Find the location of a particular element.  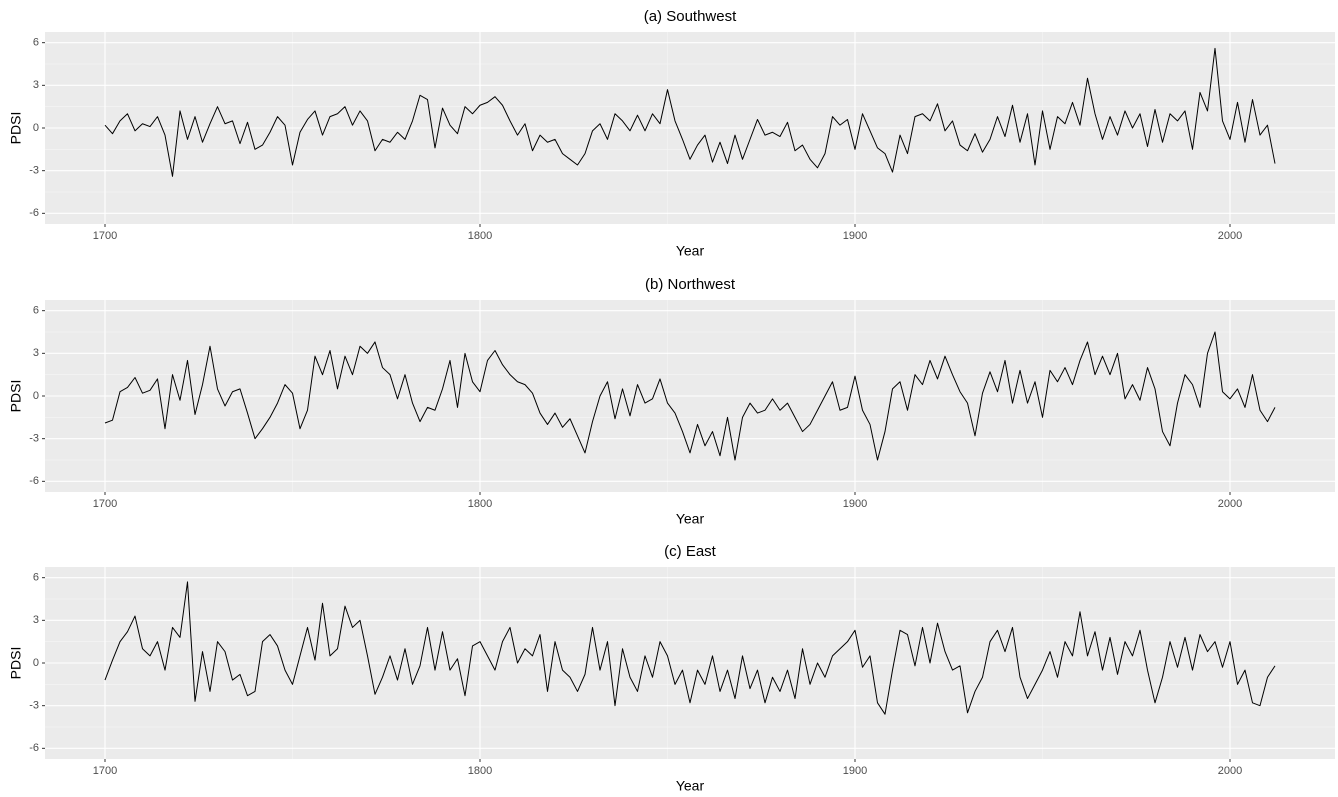

panel-title: (c) East is located at coordinates (690, 551).